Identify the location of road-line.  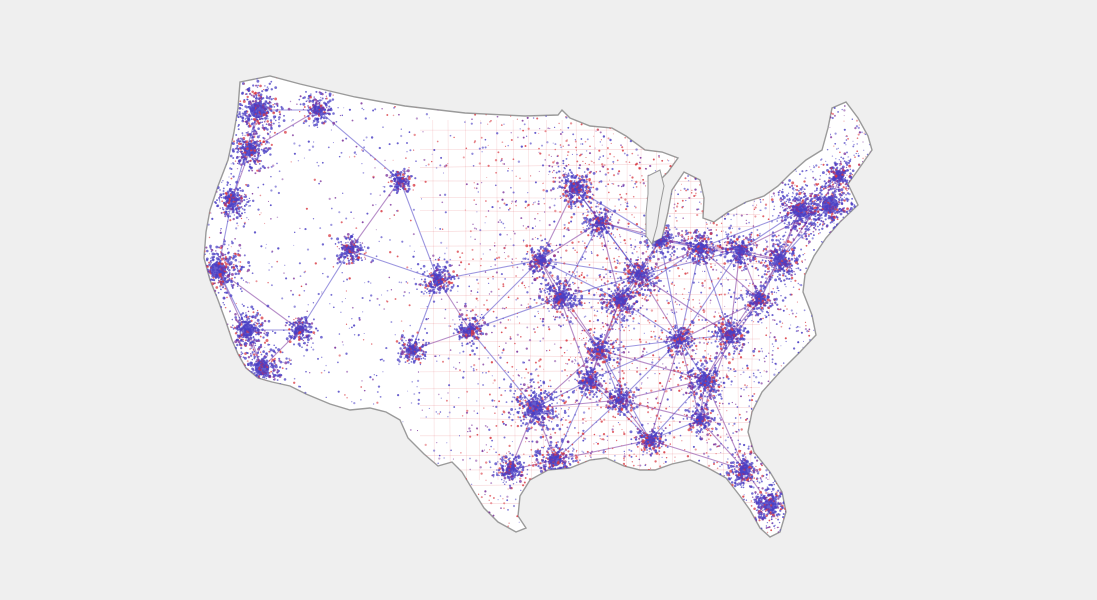
(479, 300).